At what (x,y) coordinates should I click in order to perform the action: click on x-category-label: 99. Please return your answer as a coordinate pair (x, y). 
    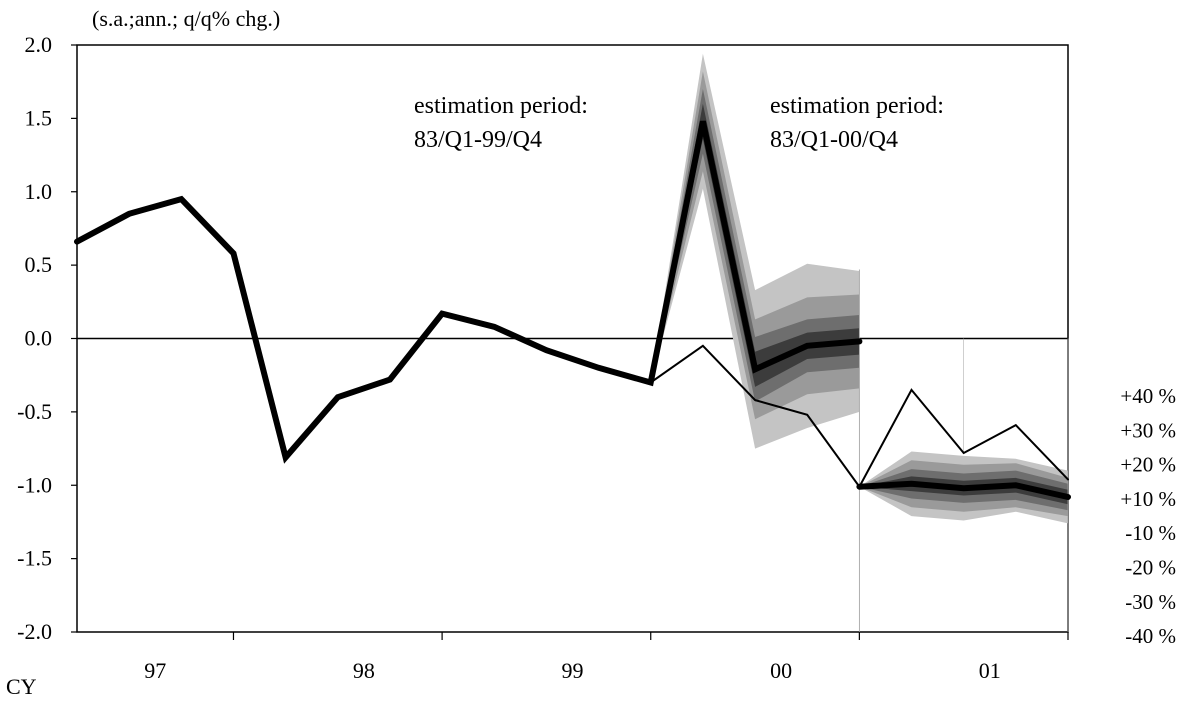
    Looking at the image, I should click on (573, 670).